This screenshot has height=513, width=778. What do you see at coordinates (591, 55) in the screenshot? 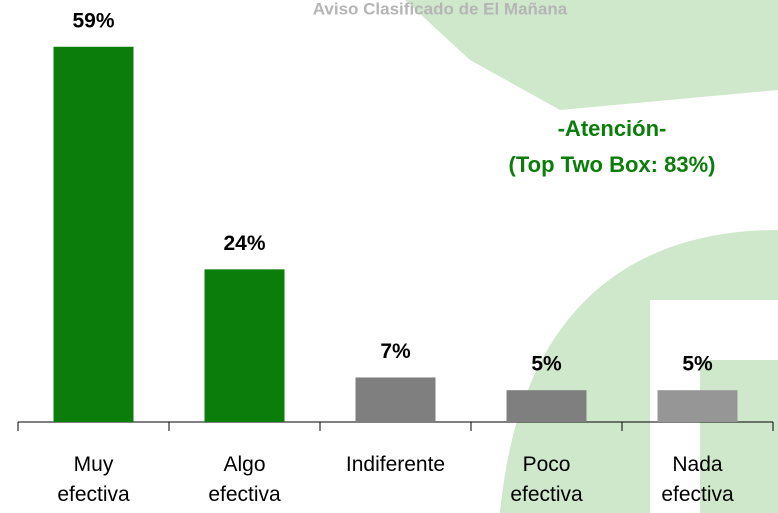
I see `watermark-band` at bounding box center [591, 55].